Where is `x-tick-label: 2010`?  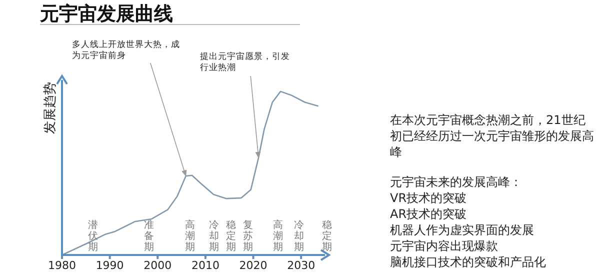
x-tick-label: 2010 is located at coordinates (205, 265).